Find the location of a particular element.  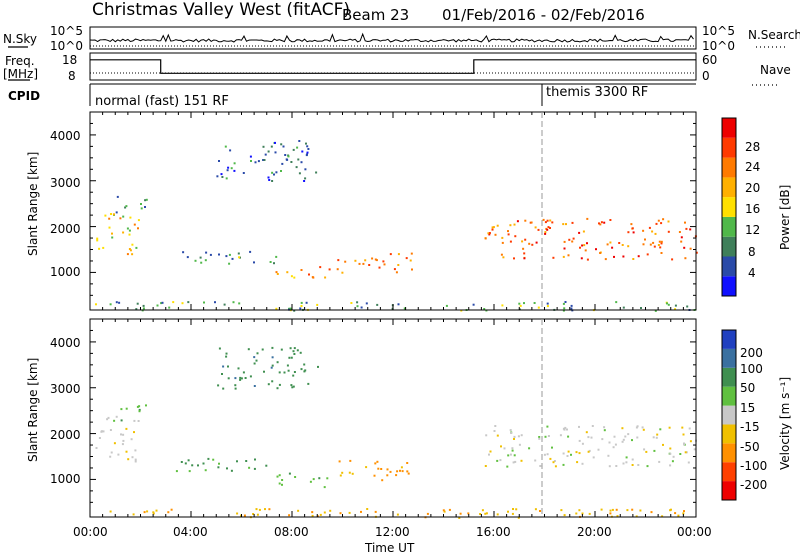

velocity-cbar-tick-100: 100 is located at coordinates (751, 369).